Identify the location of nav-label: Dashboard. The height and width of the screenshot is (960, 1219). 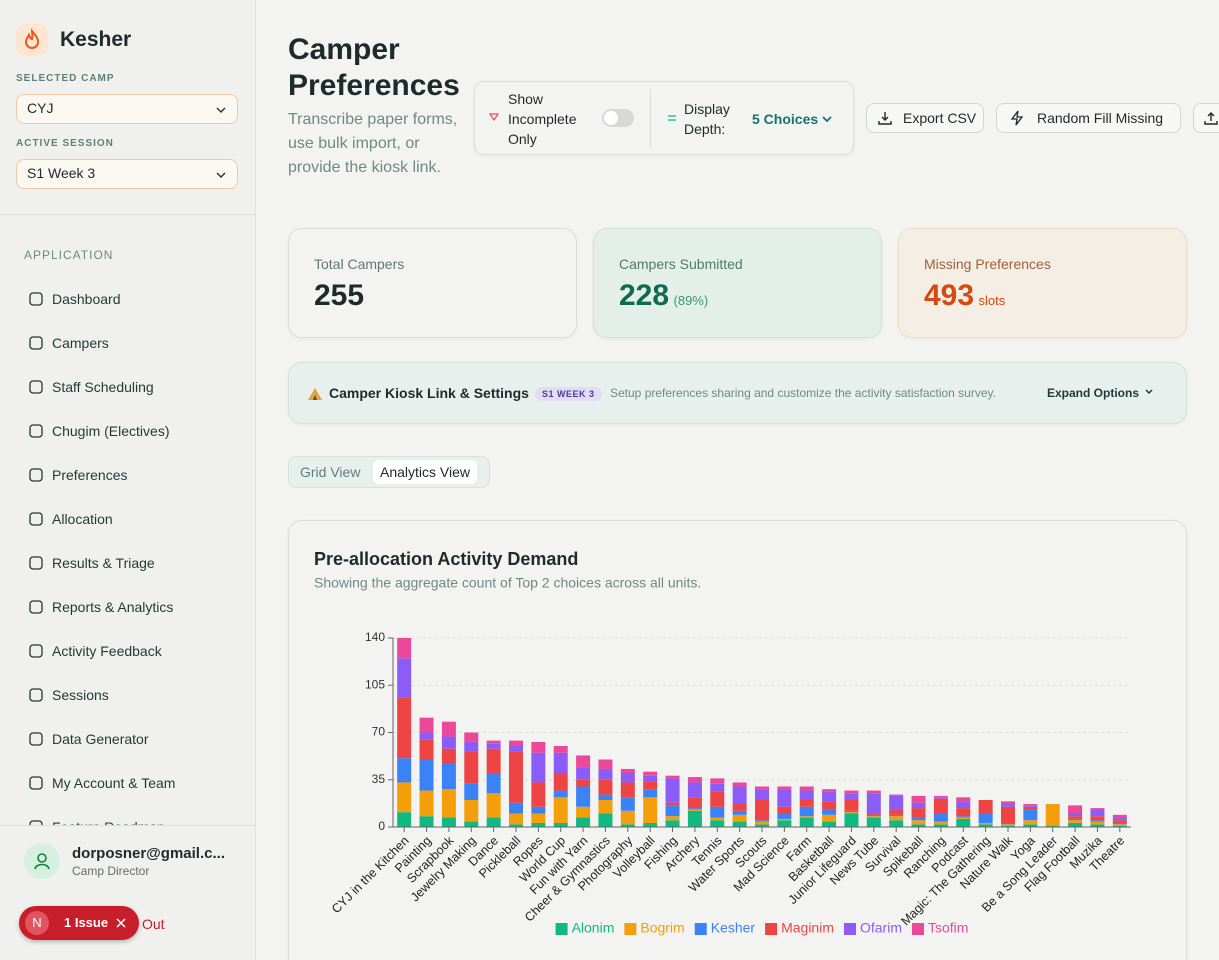
(86, 299).